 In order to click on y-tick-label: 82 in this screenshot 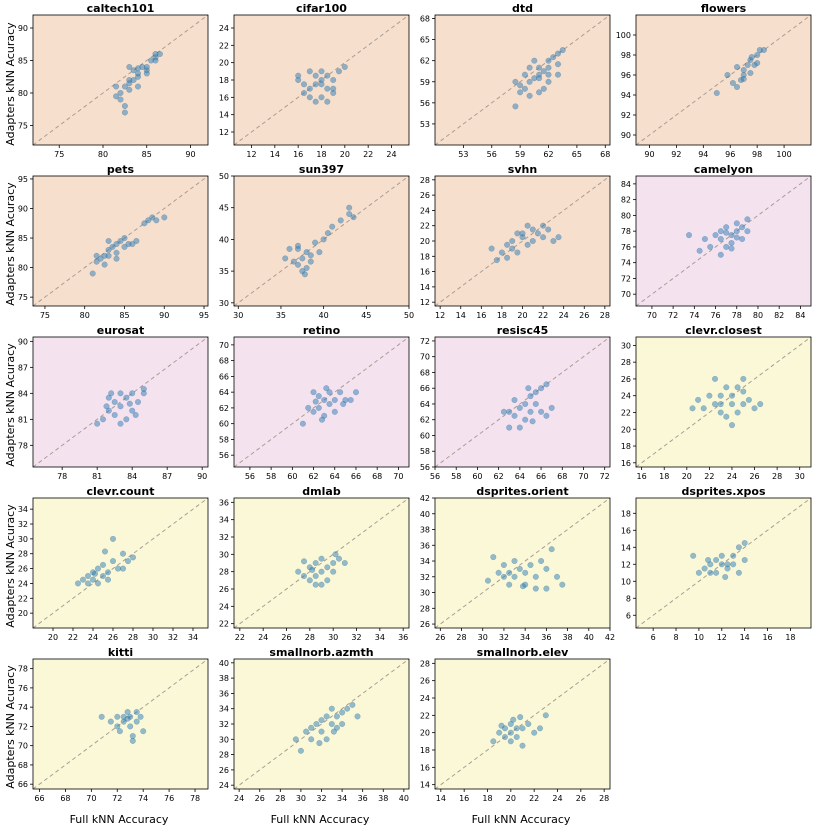, I will do `click(626, 200)`.